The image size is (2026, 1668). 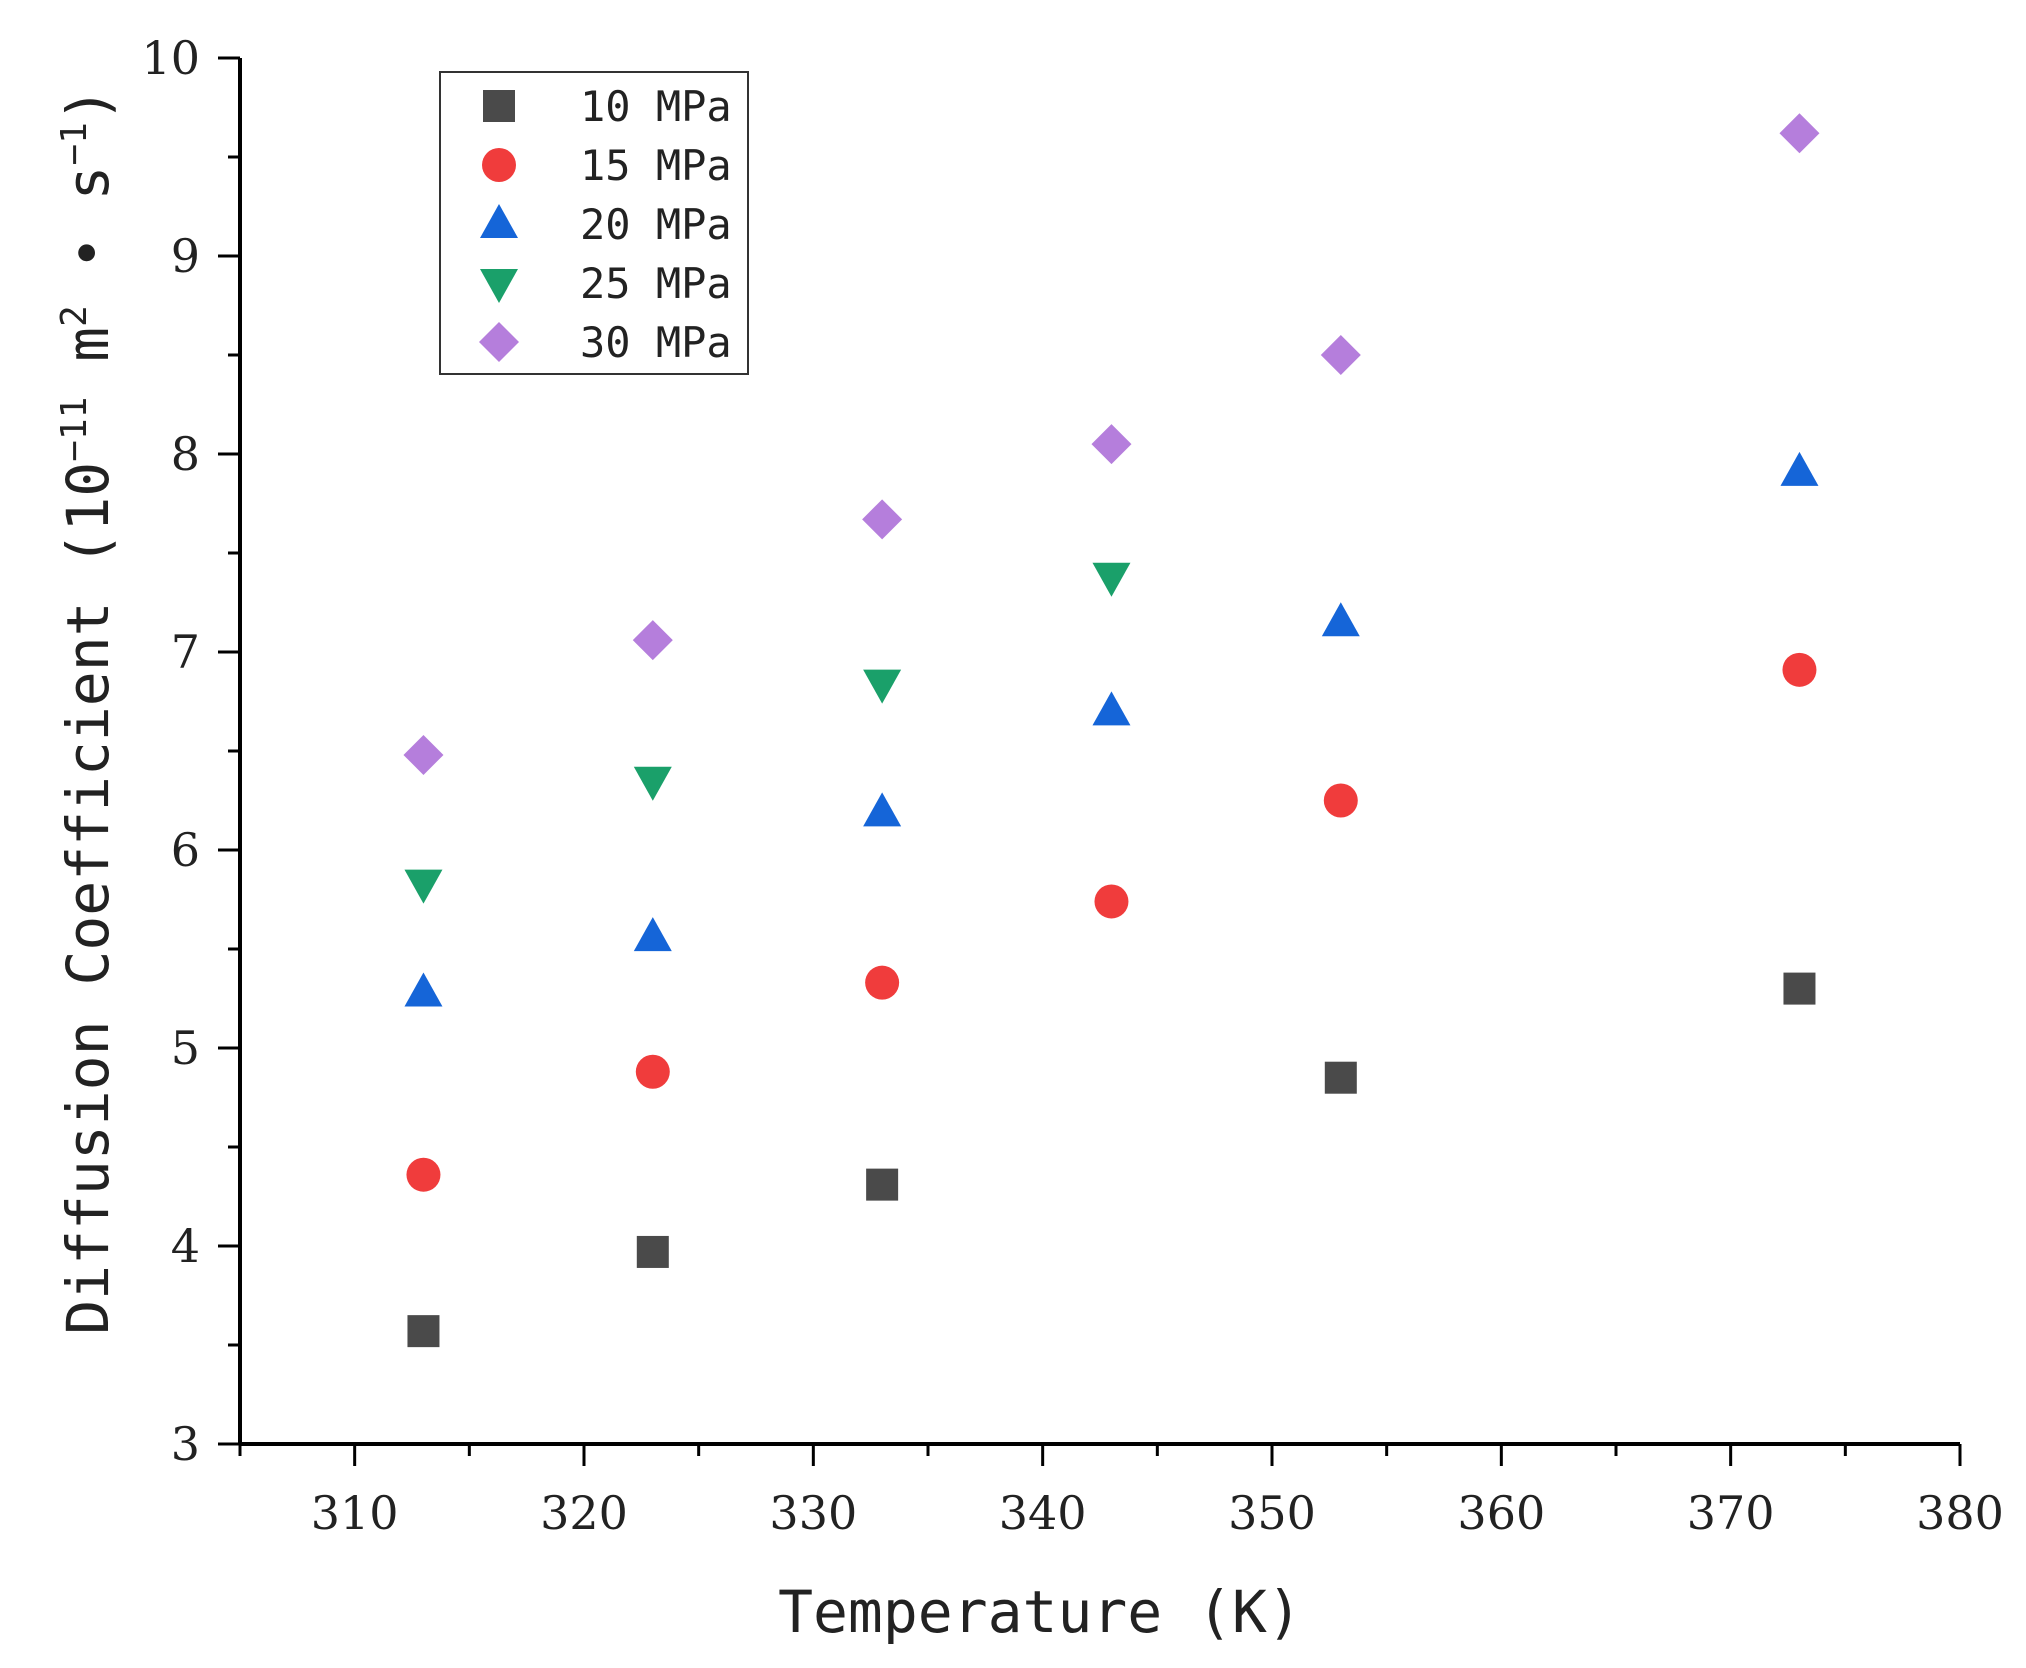 What do you see at coordinates (185, 652) in the screenshot?
I see `y-tick-label: 7` at bounding box center [185, 652].